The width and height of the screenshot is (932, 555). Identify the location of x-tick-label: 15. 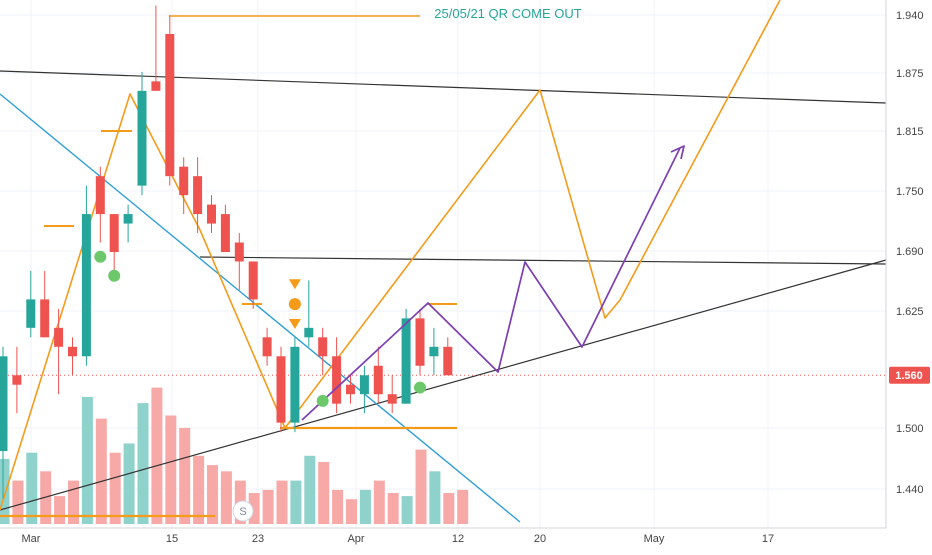
(172, 539).